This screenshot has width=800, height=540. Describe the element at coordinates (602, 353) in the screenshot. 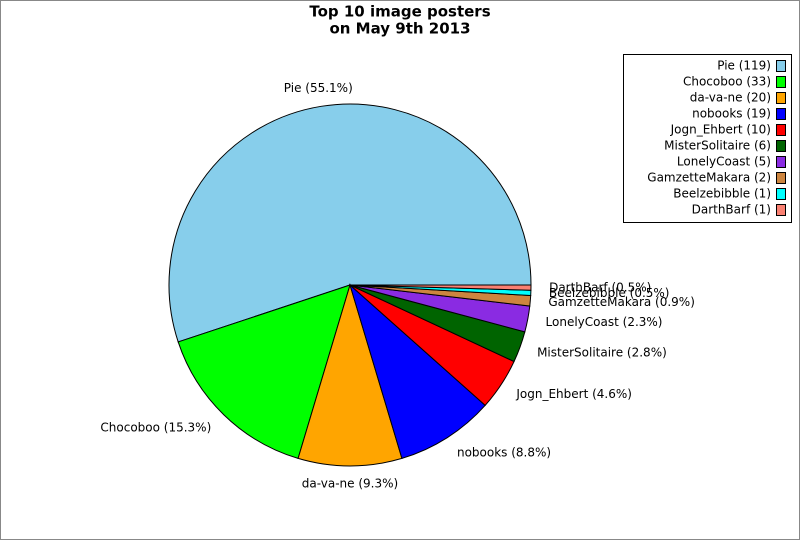

I see `slice-label: MisterSolitaire (2.8%)` at that location.